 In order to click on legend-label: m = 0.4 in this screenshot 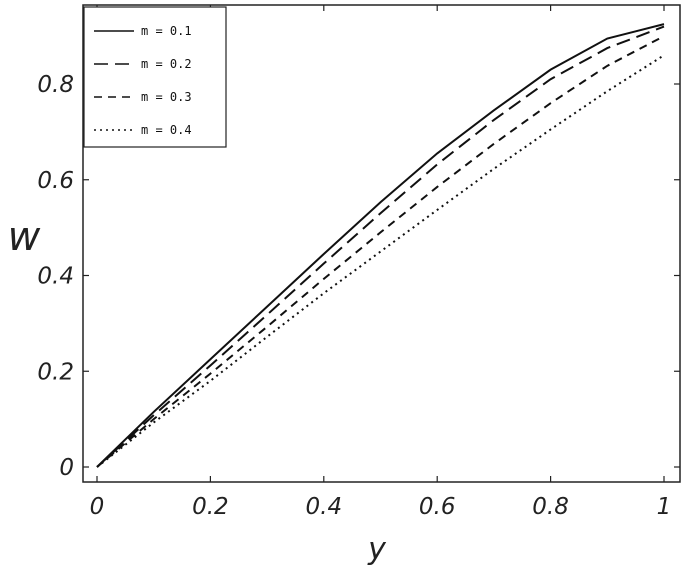, I will do `click(166, 130)`.